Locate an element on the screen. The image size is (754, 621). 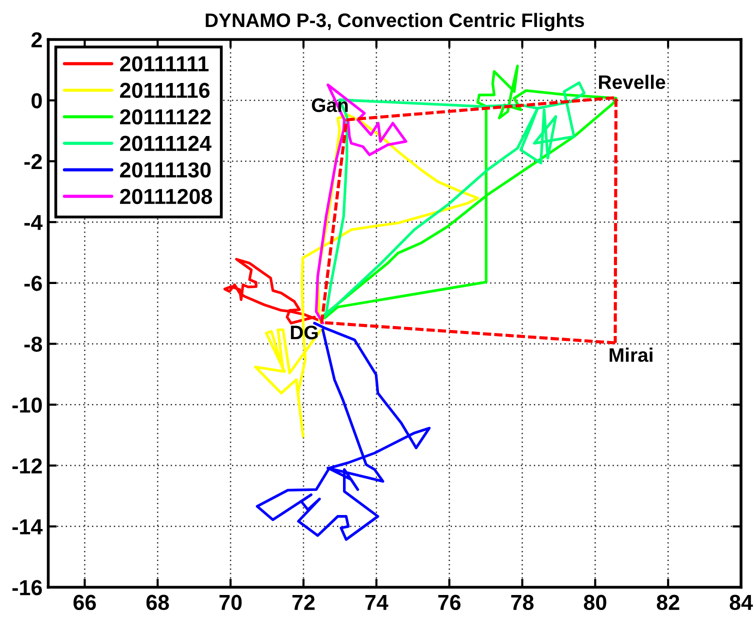
legend-label: 20111130 is located at coordinates (165, 170).